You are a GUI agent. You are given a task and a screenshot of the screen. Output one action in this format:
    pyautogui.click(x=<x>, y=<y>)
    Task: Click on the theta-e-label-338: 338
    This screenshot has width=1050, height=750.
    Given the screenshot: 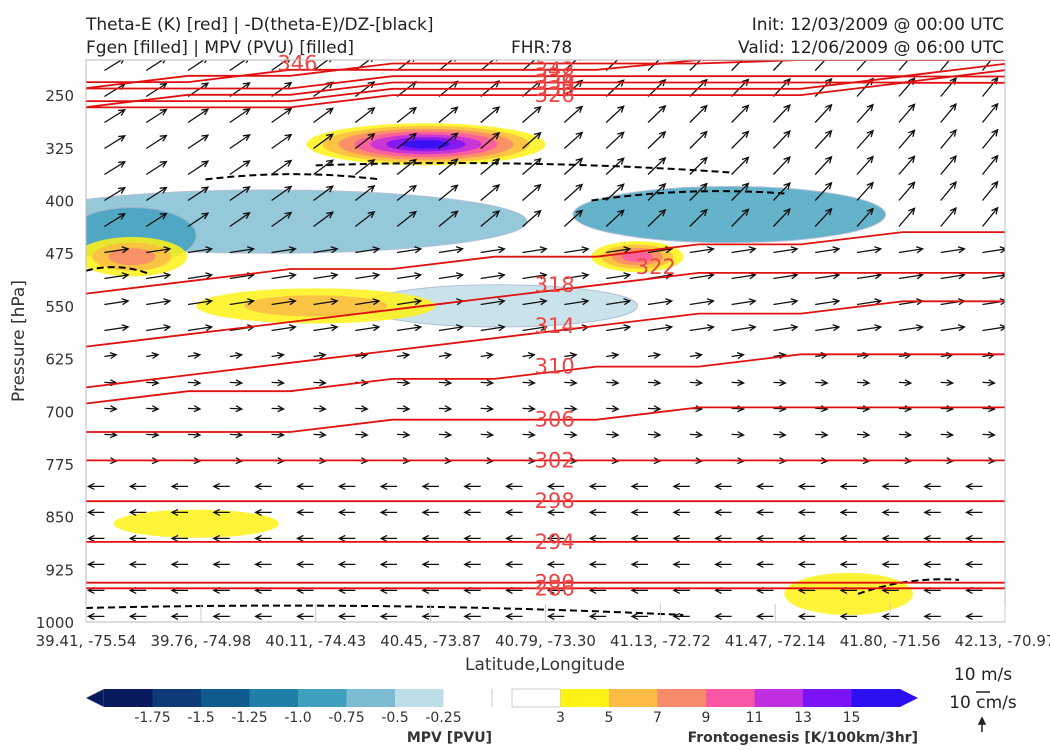 What is the action you would take?
    pyautogui.click(x=555, y=76)
    